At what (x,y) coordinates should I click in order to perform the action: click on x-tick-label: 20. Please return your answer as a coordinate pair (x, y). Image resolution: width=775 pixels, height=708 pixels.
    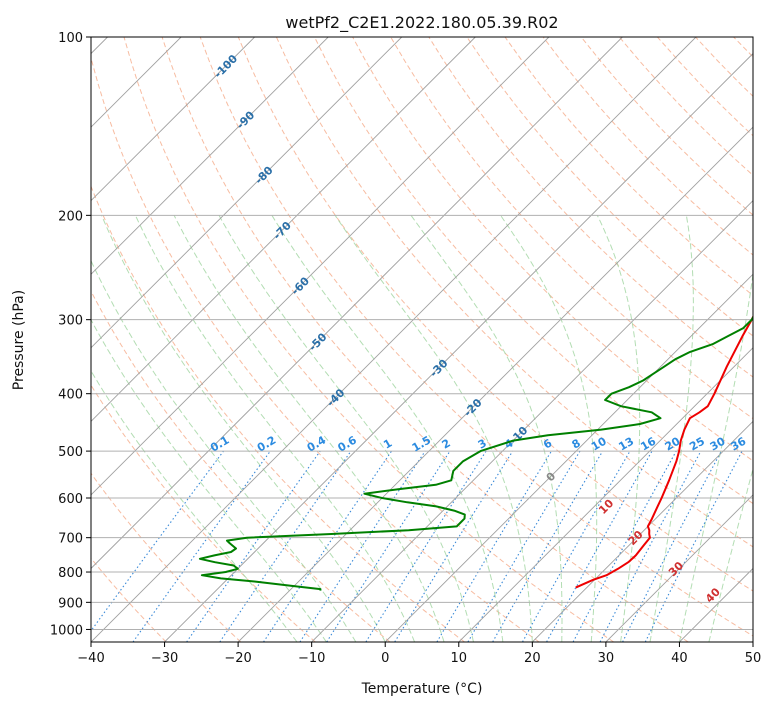
    Looking at the image, I should click on (532, 658).